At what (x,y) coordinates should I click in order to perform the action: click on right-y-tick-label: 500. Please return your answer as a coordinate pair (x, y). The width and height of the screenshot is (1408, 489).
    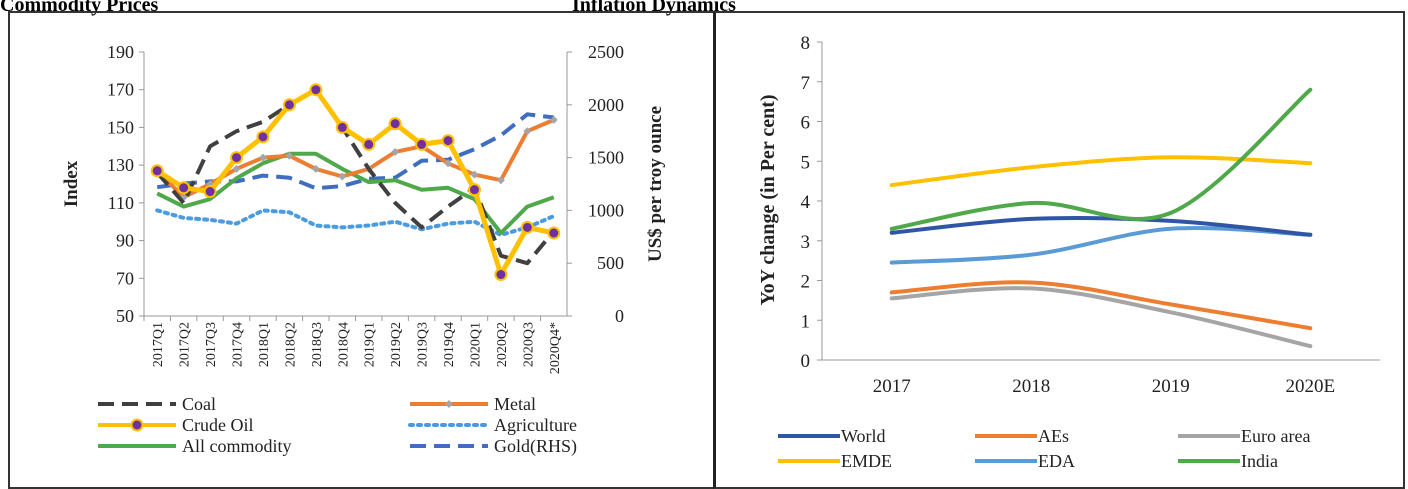
    Looking at the image, I should click on (610, 263).